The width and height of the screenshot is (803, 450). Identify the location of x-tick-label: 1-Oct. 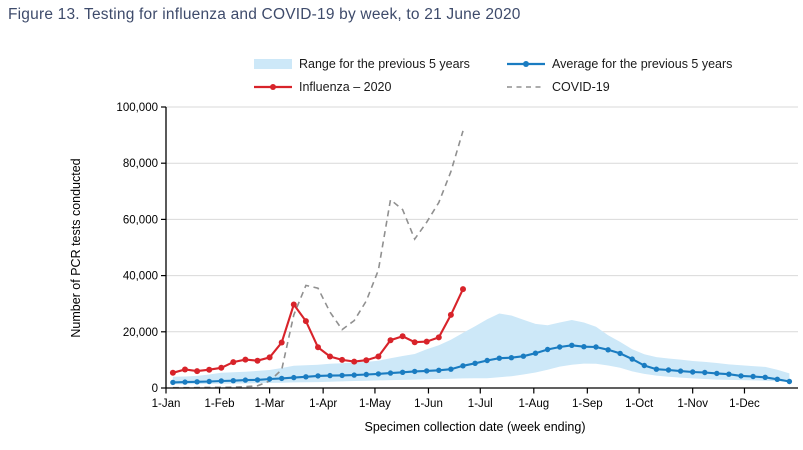
(639, 404).